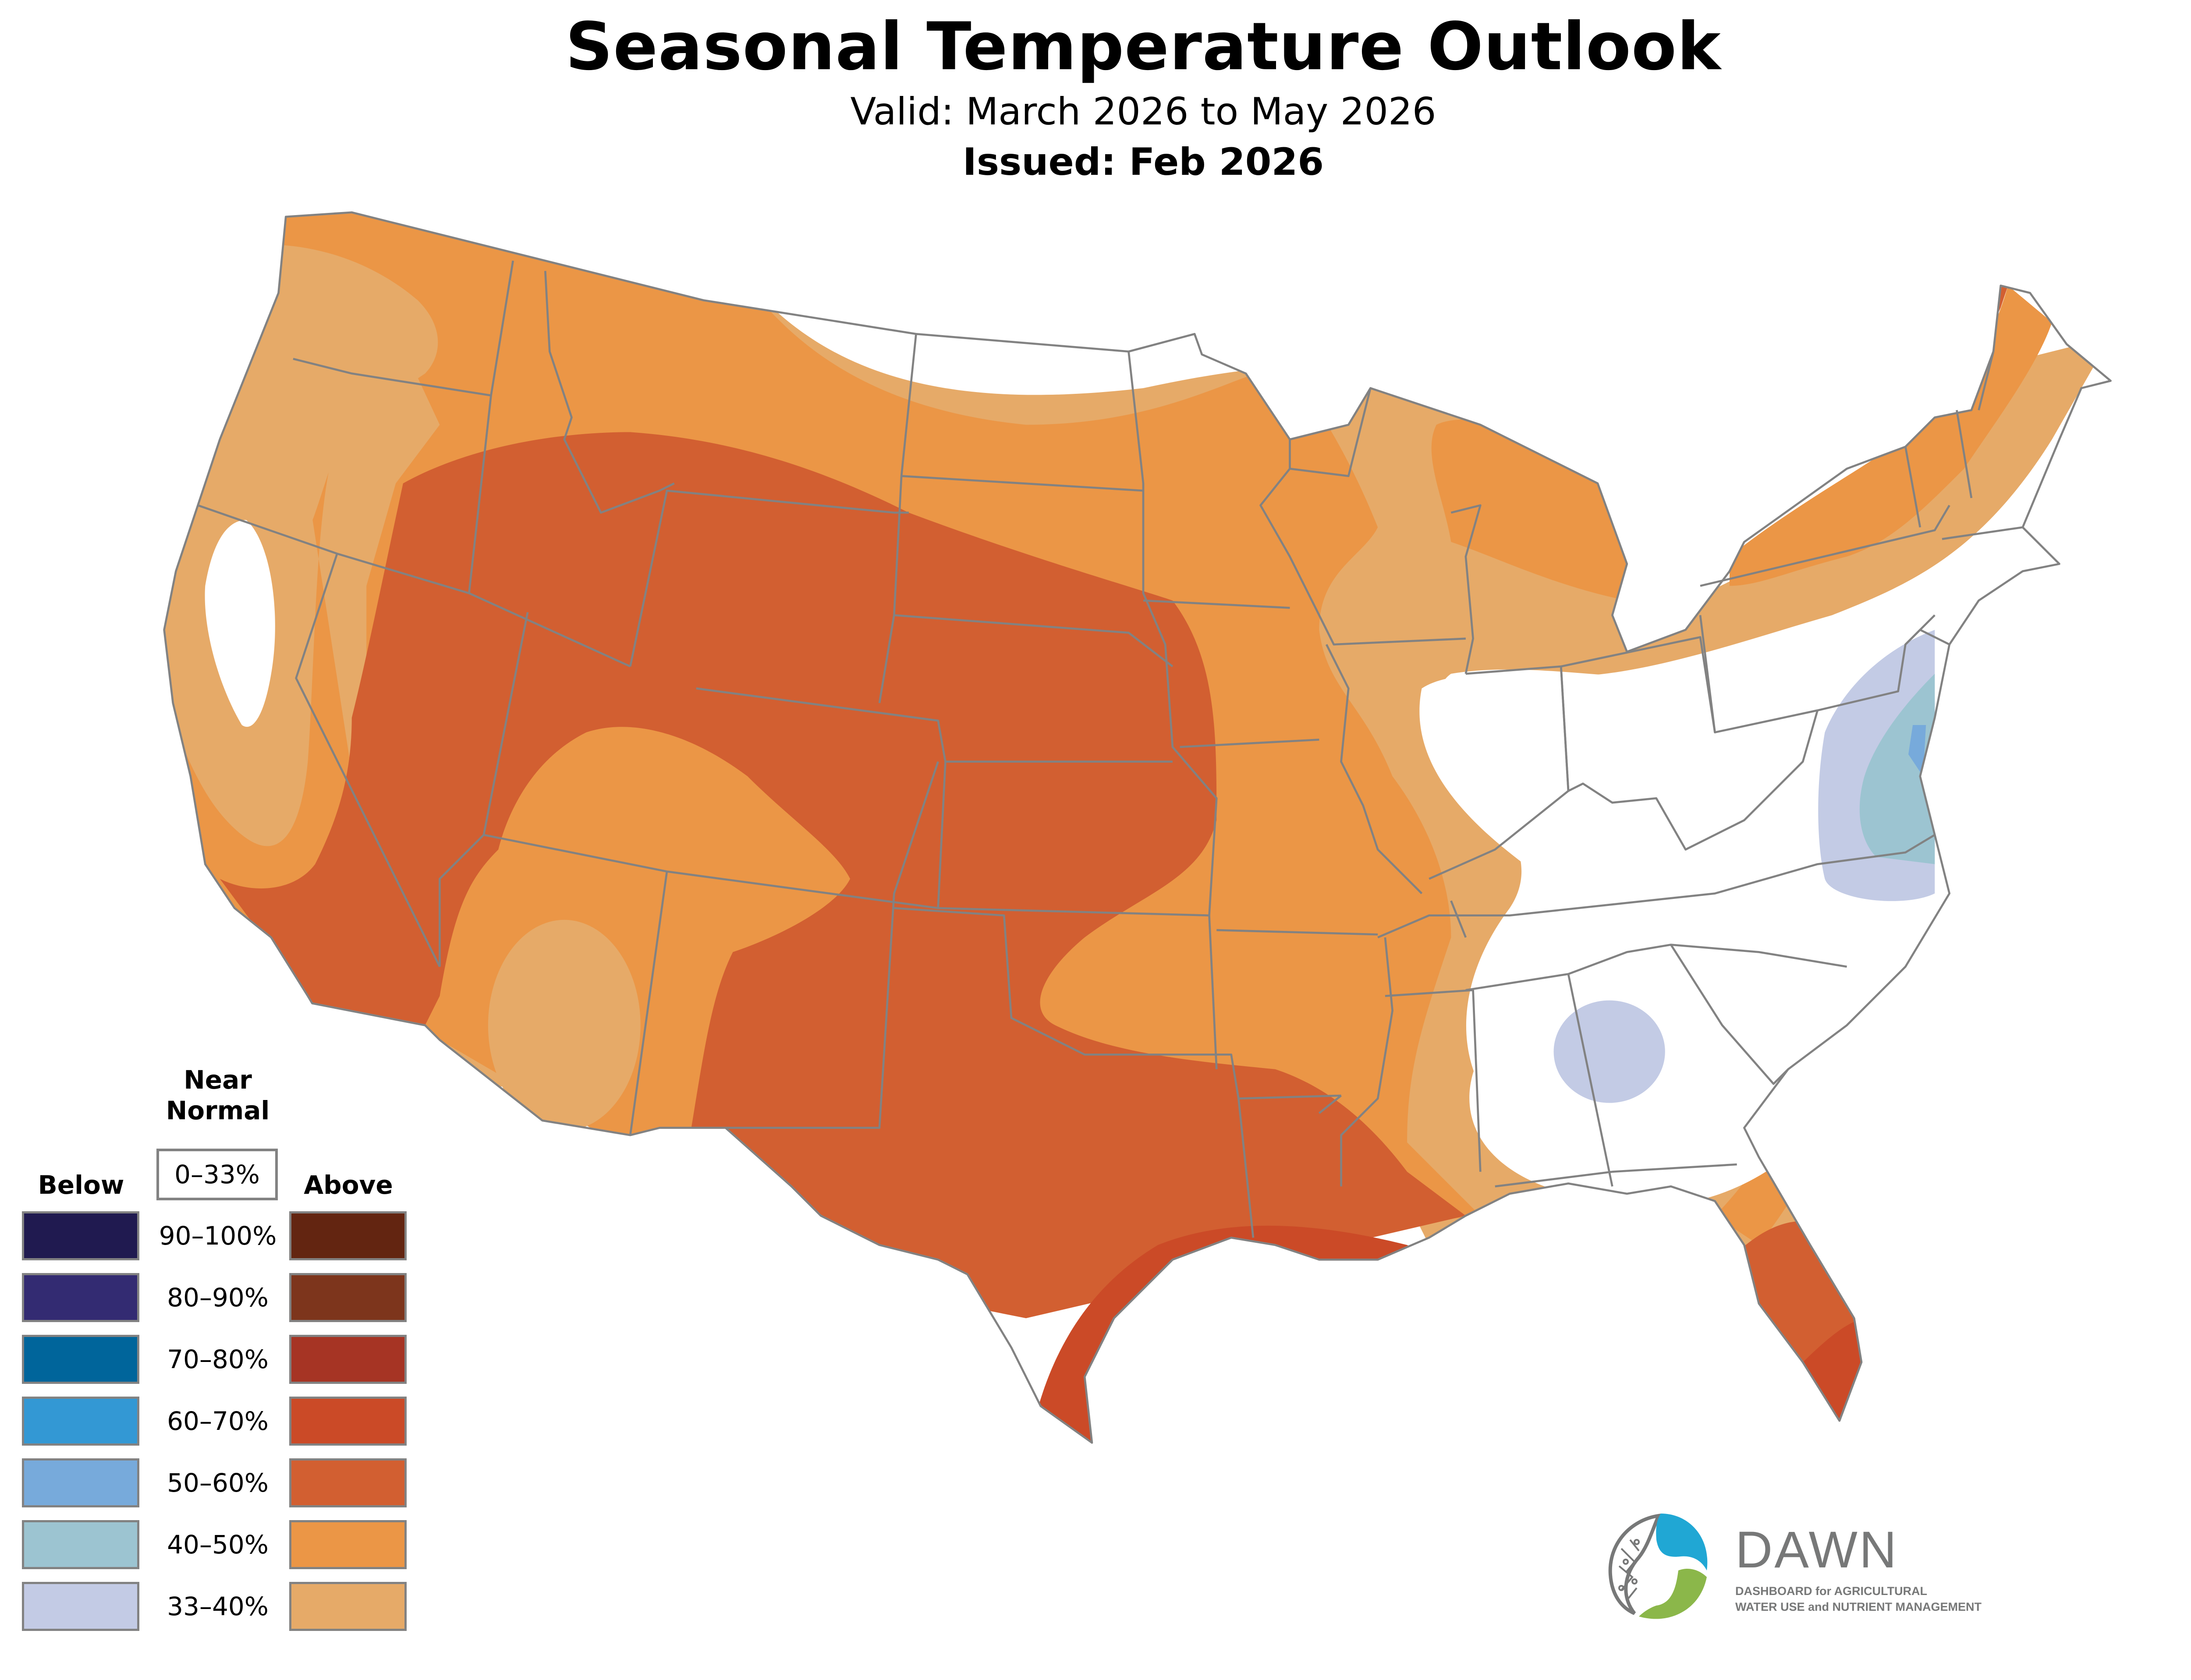 The height and width of the screenshot is (1680, 2191). I want to click on legend-above-label: Above, so click(348, 1185).